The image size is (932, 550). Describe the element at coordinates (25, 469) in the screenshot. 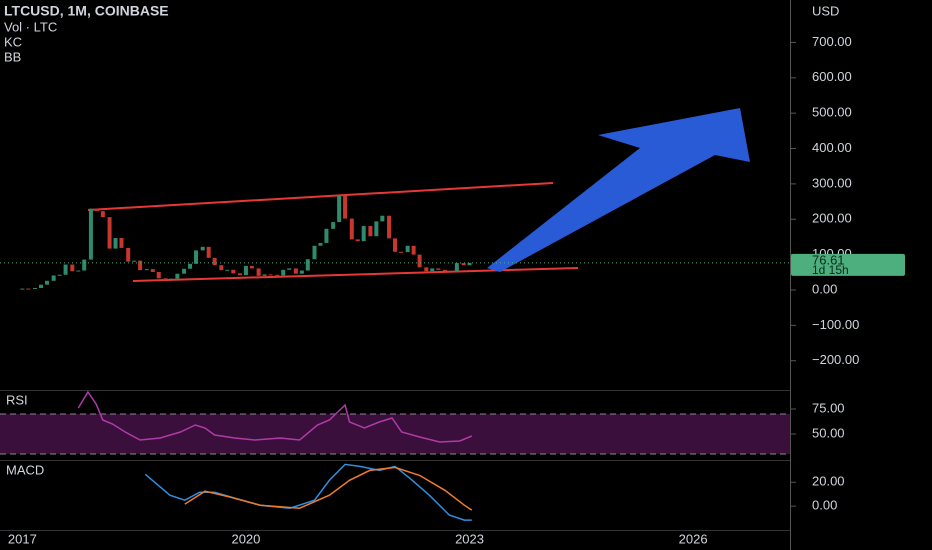

I see `pane-title: MACD` at that location.